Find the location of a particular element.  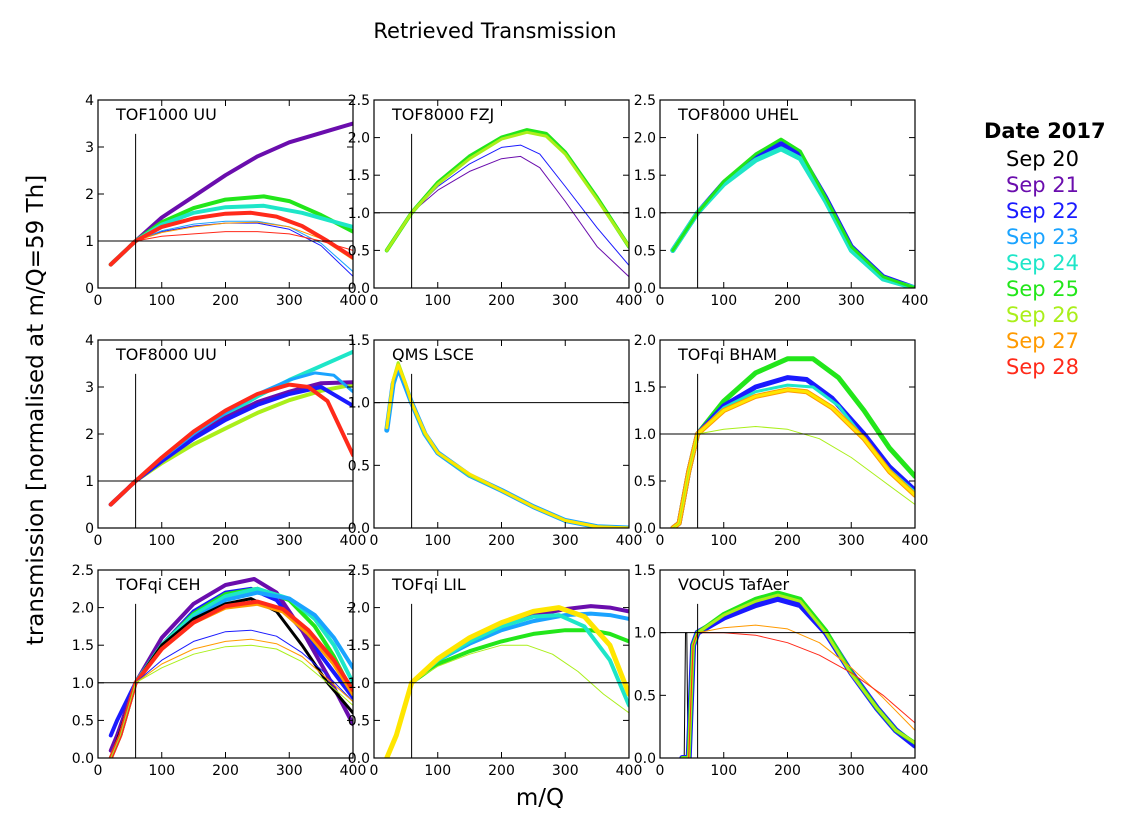

legend-entry: Sep 24 is located at coordinates (1042, 263).